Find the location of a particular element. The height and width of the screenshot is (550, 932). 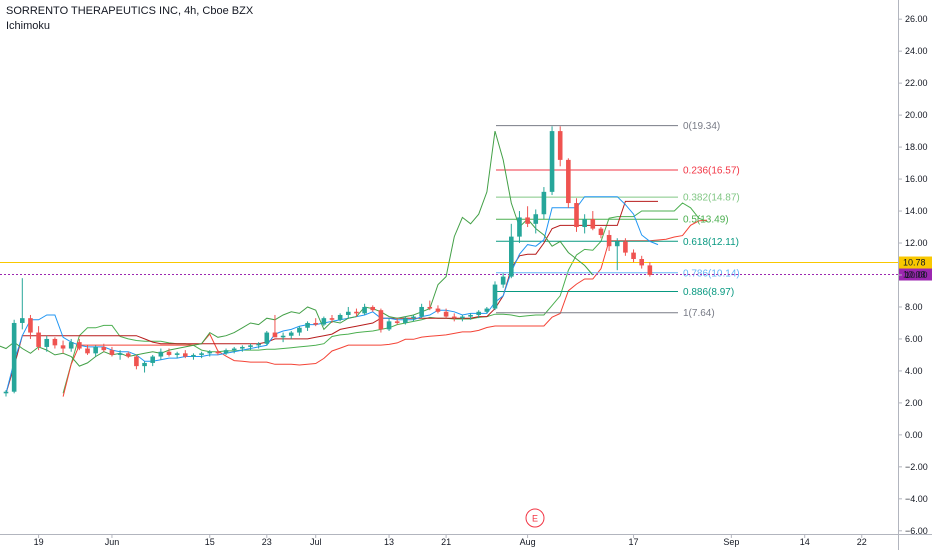

indicator-label: Ichimoku is located at coordinates (28, 26).